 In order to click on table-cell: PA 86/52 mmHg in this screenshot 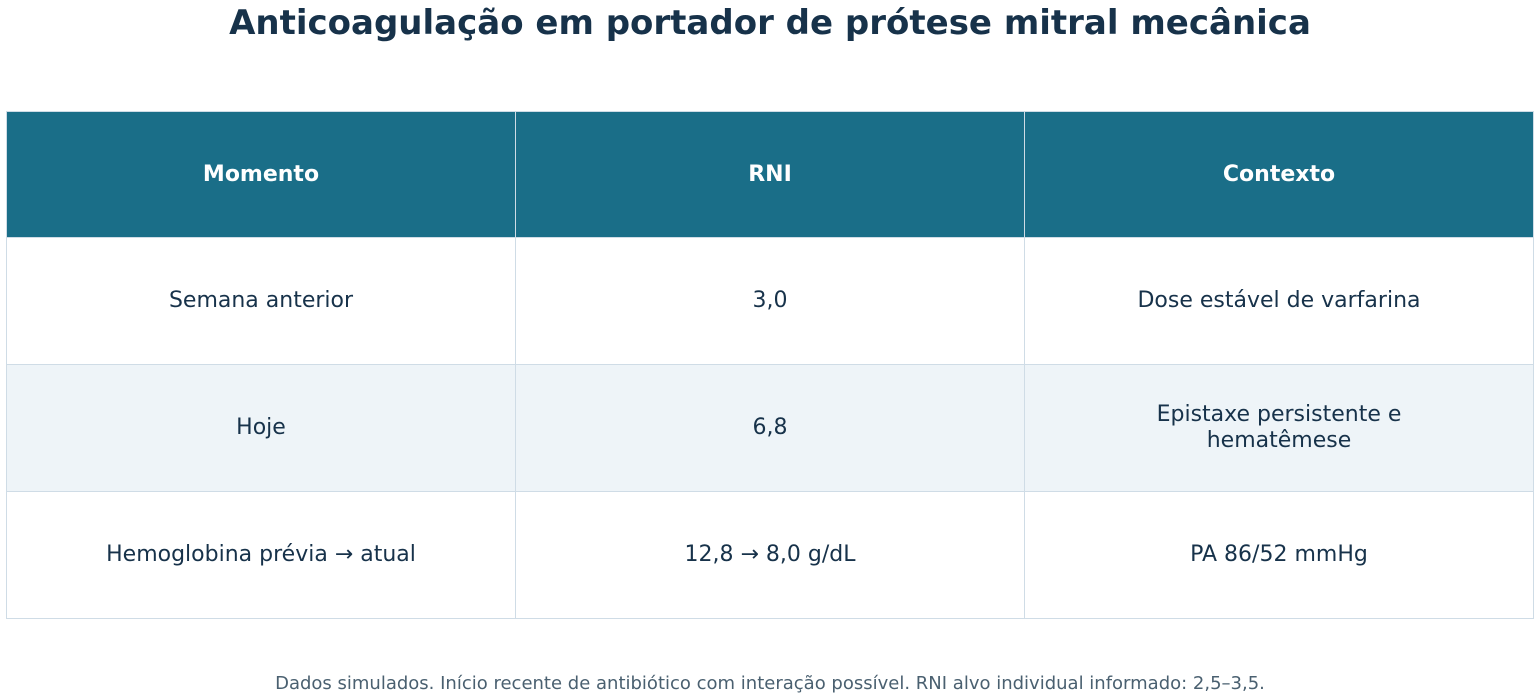, I will do `click(1279, 555)`.